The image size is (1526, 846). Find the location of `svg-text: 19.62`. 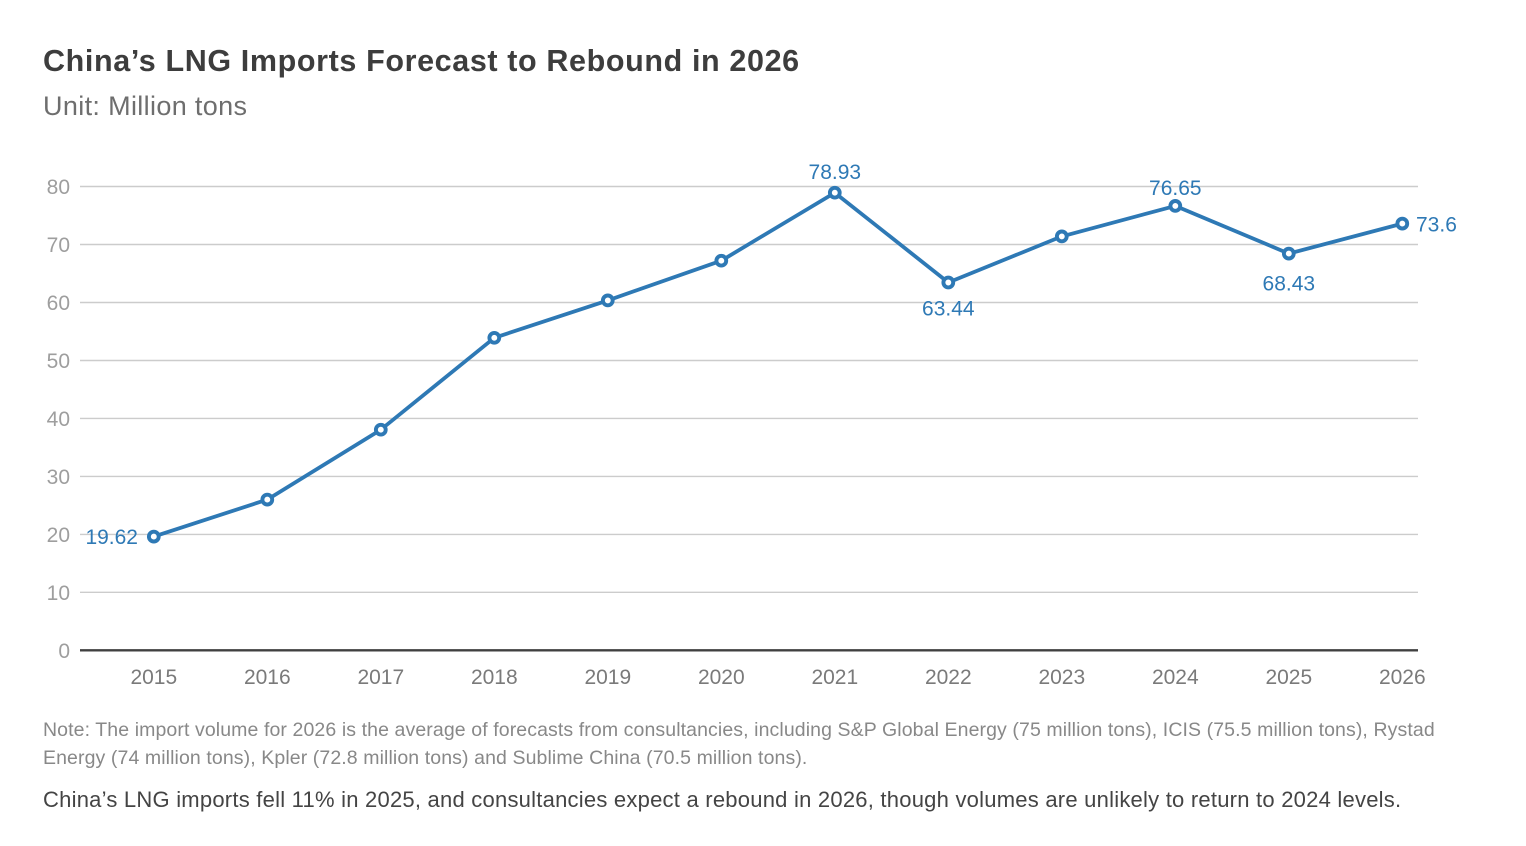

svg-text: 19.62 is located at coordinates (111, 537).